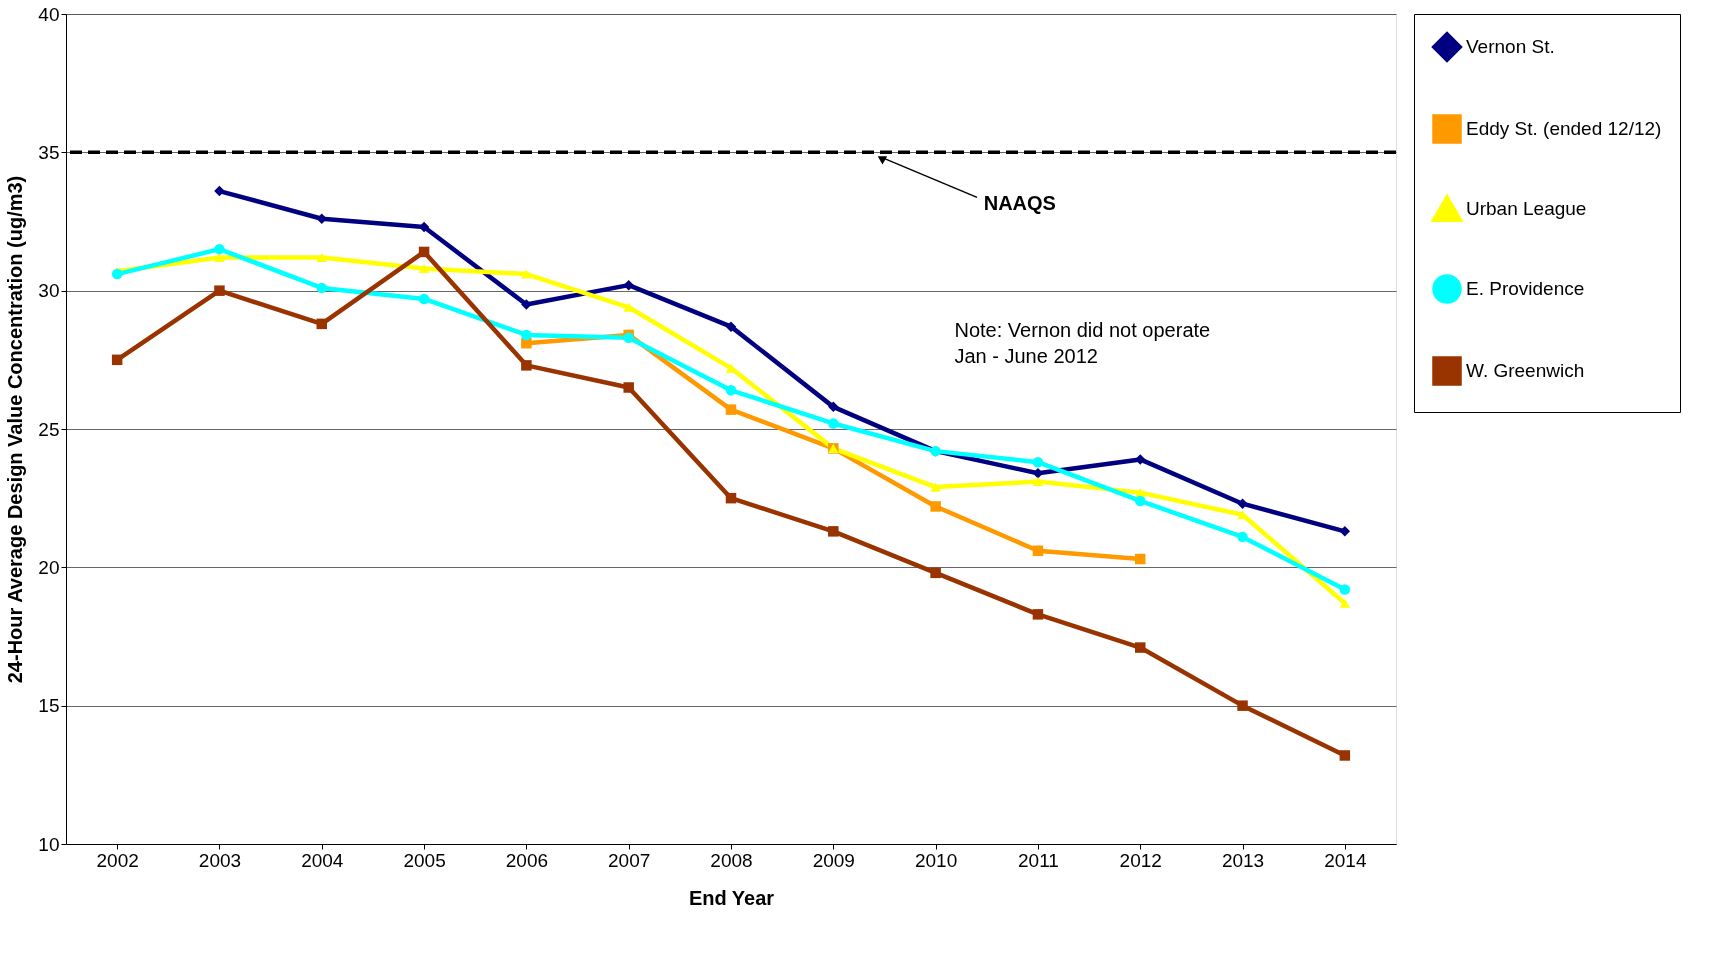  Describe the element at coordinates (936, 860) in the screenshot. I see `x-tick-label: 2010` at that location.